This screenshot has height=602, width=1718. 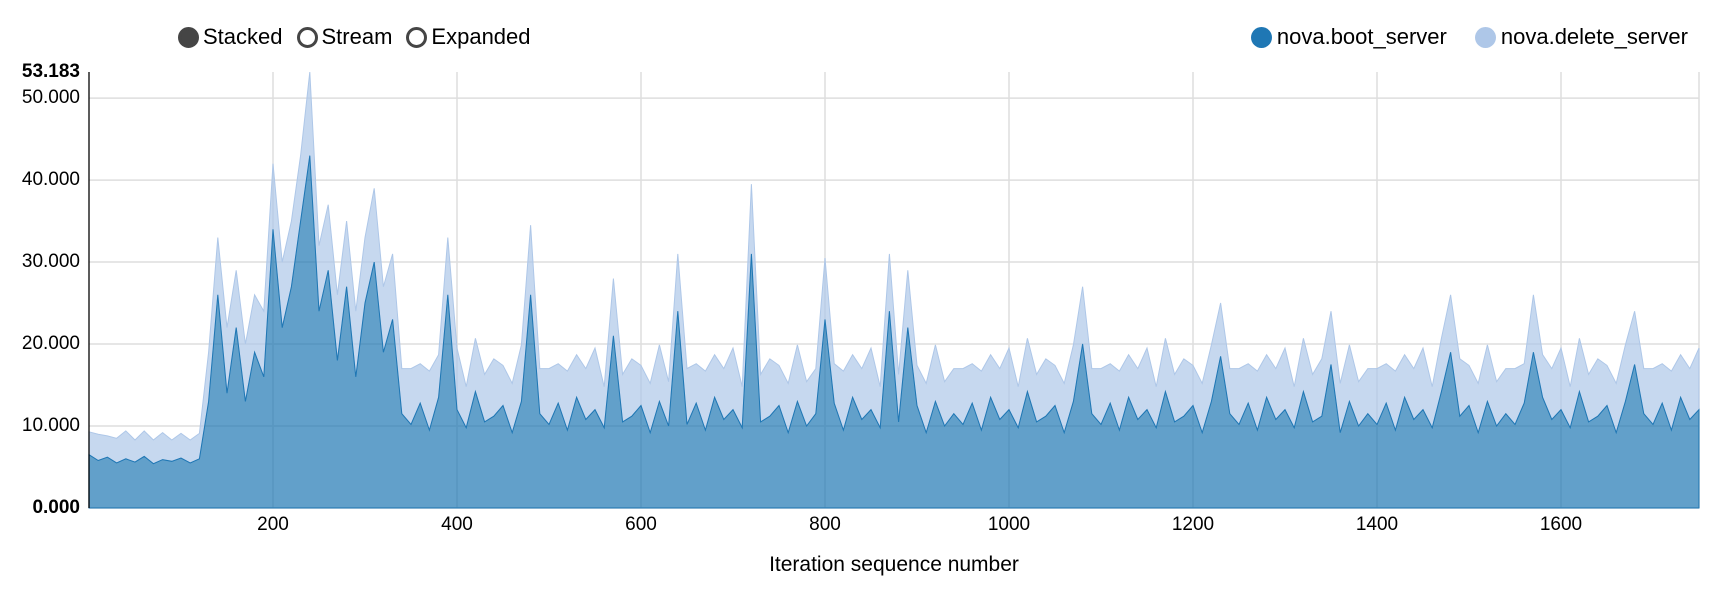 I want to click on x-tick-label: 400, so click(x=457, y=524).